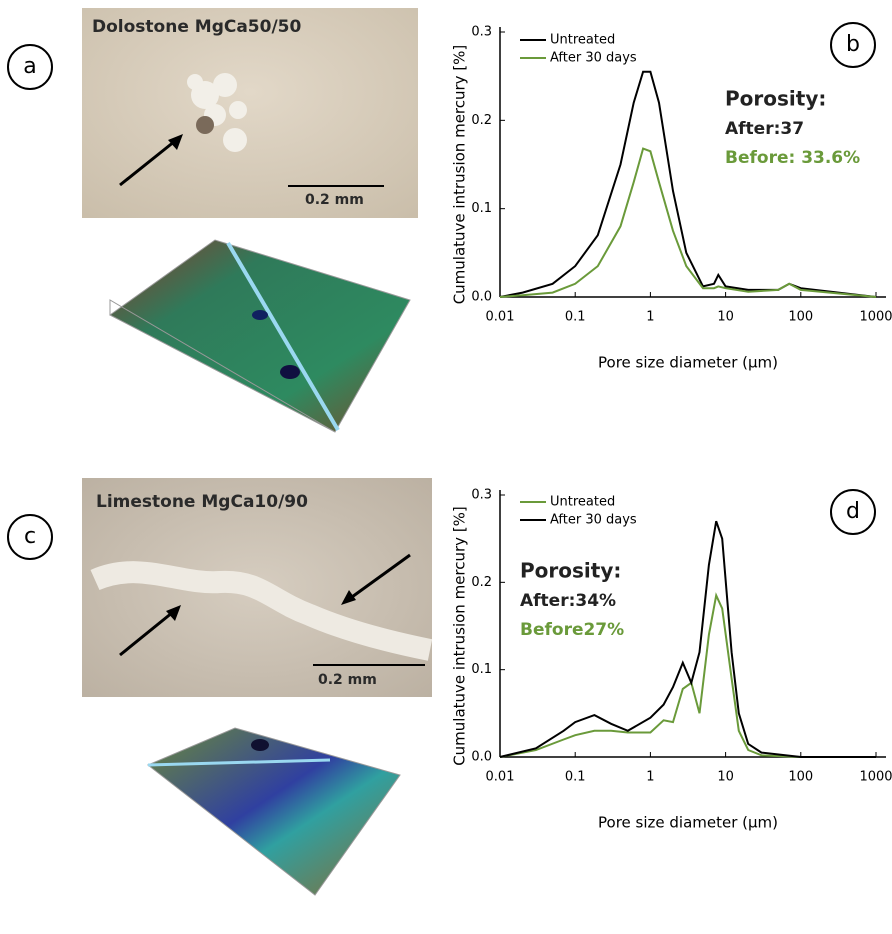  What do you see at coordinates (572, 630) in the screenshot?
I see `annotation: Before27%` at bounding box center [572, 630].